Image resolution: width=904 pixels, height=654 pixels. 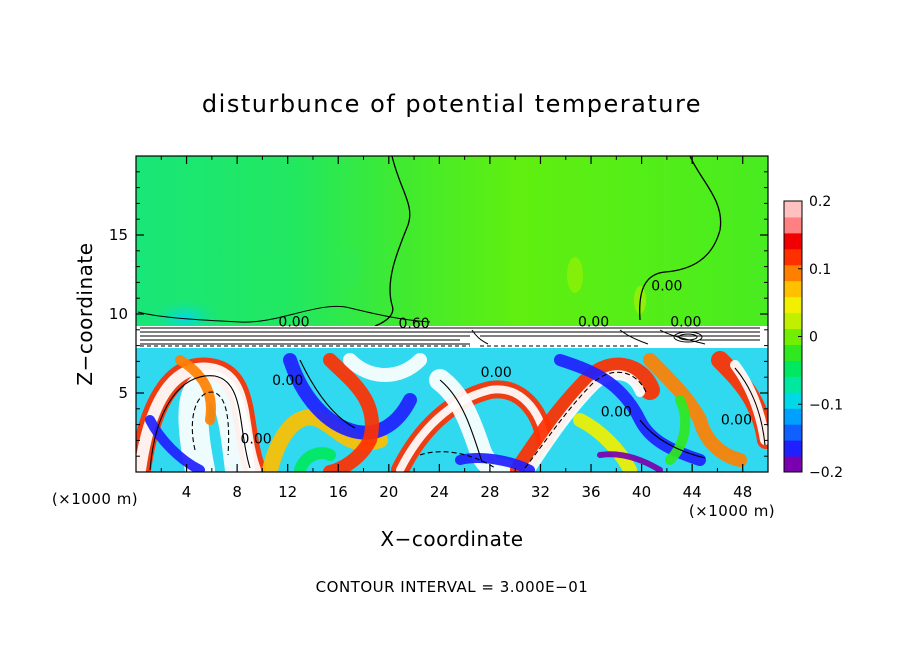 I want to click on x-tick-label: 36, so click(x=590, y=492).